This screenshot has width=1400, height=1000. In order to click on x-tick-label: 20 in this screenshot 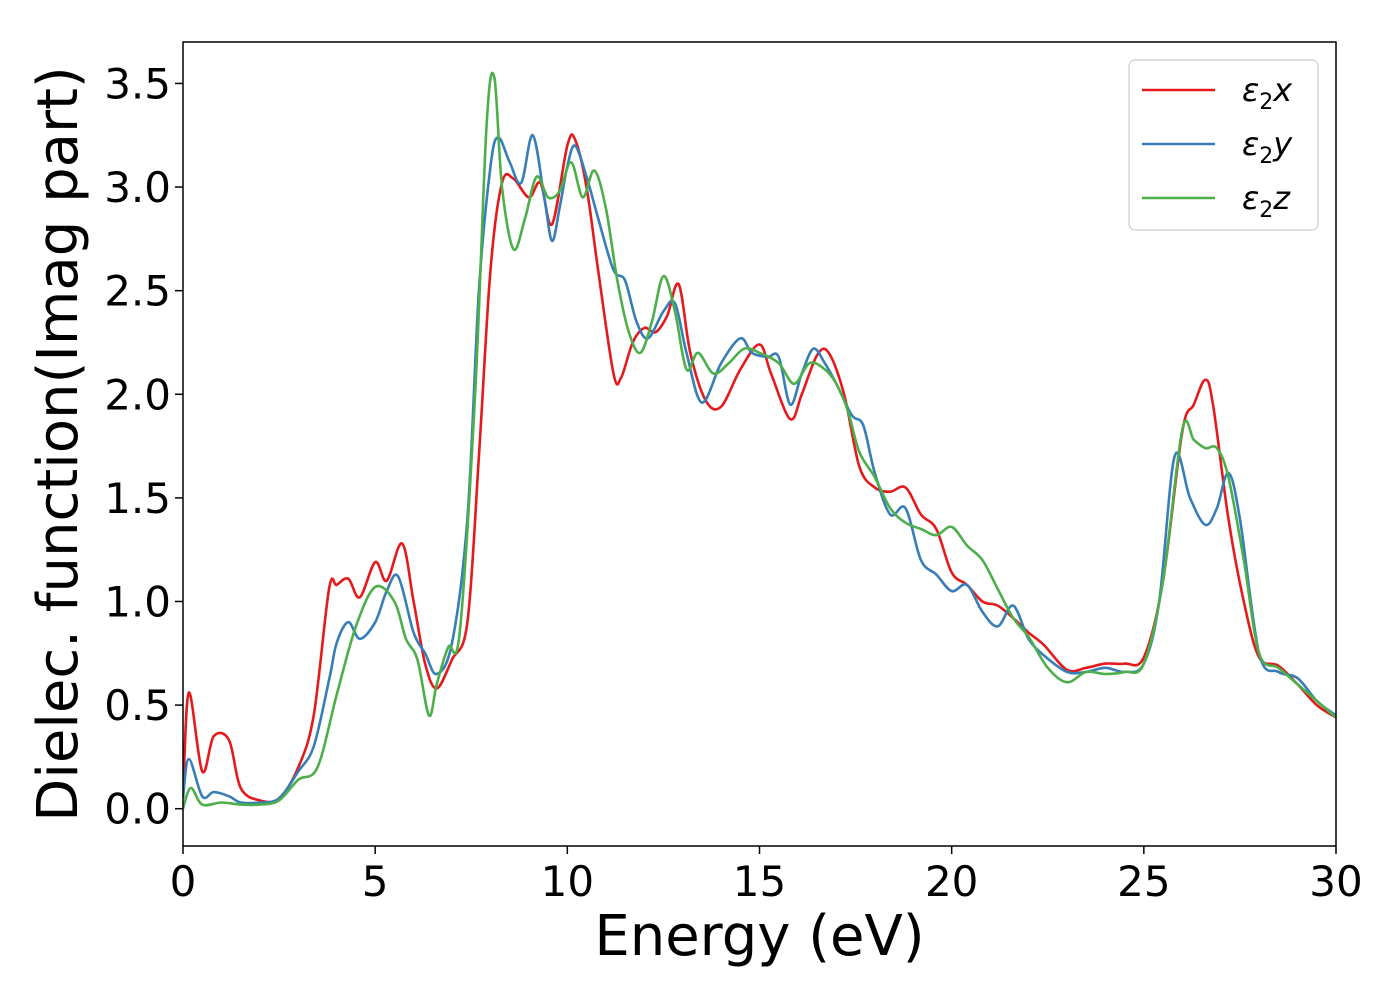, I will do `click(951, 881)`.